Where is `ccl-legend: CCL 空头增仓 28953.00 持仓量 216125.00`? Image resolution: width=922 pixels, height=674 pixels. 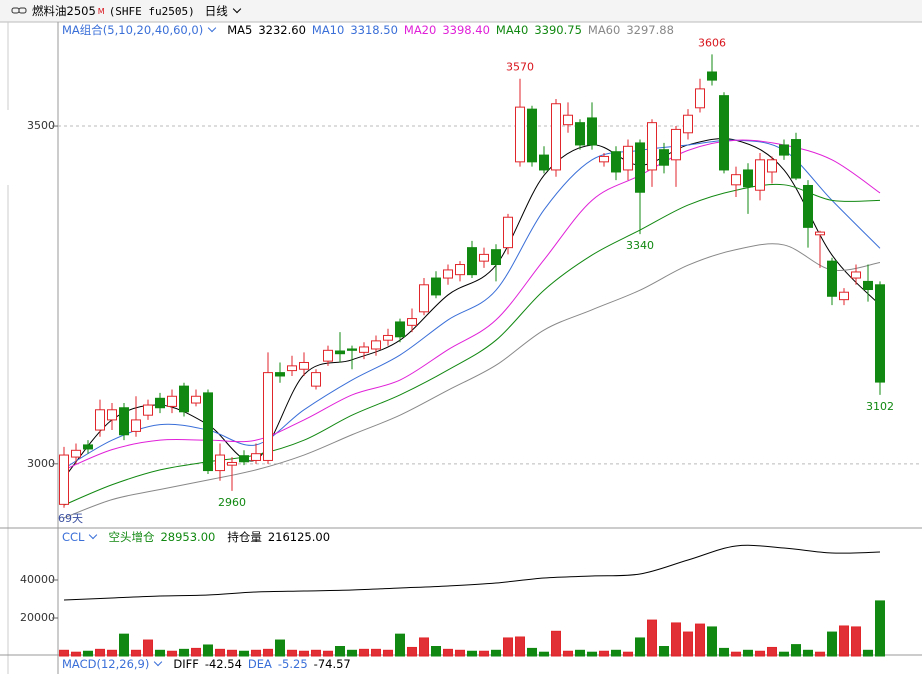 ccl-legend: CCL 空头增仓 28953.00 持仓量 216125.00 is located at coordinates (196, 537).